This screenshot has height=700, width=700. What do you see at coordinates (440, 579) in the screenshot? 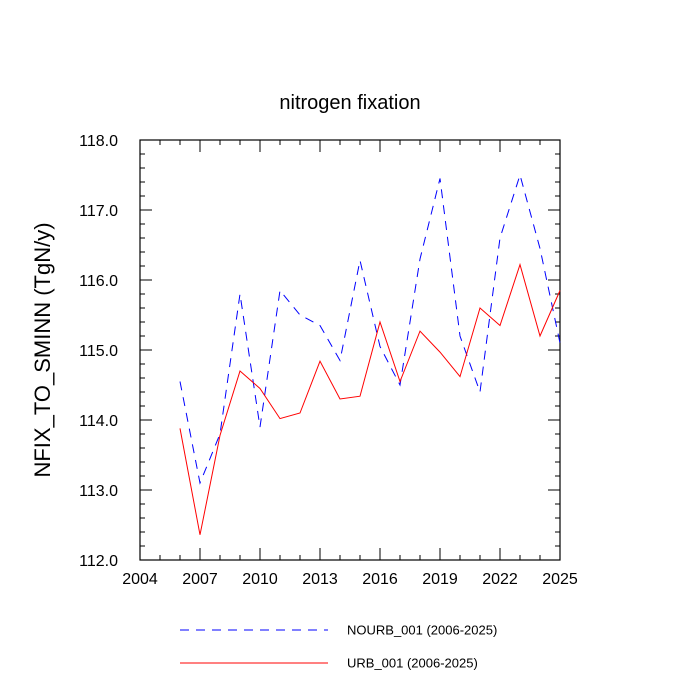
I see `x-tick-label: 2019` at bounding box center [440, 579].